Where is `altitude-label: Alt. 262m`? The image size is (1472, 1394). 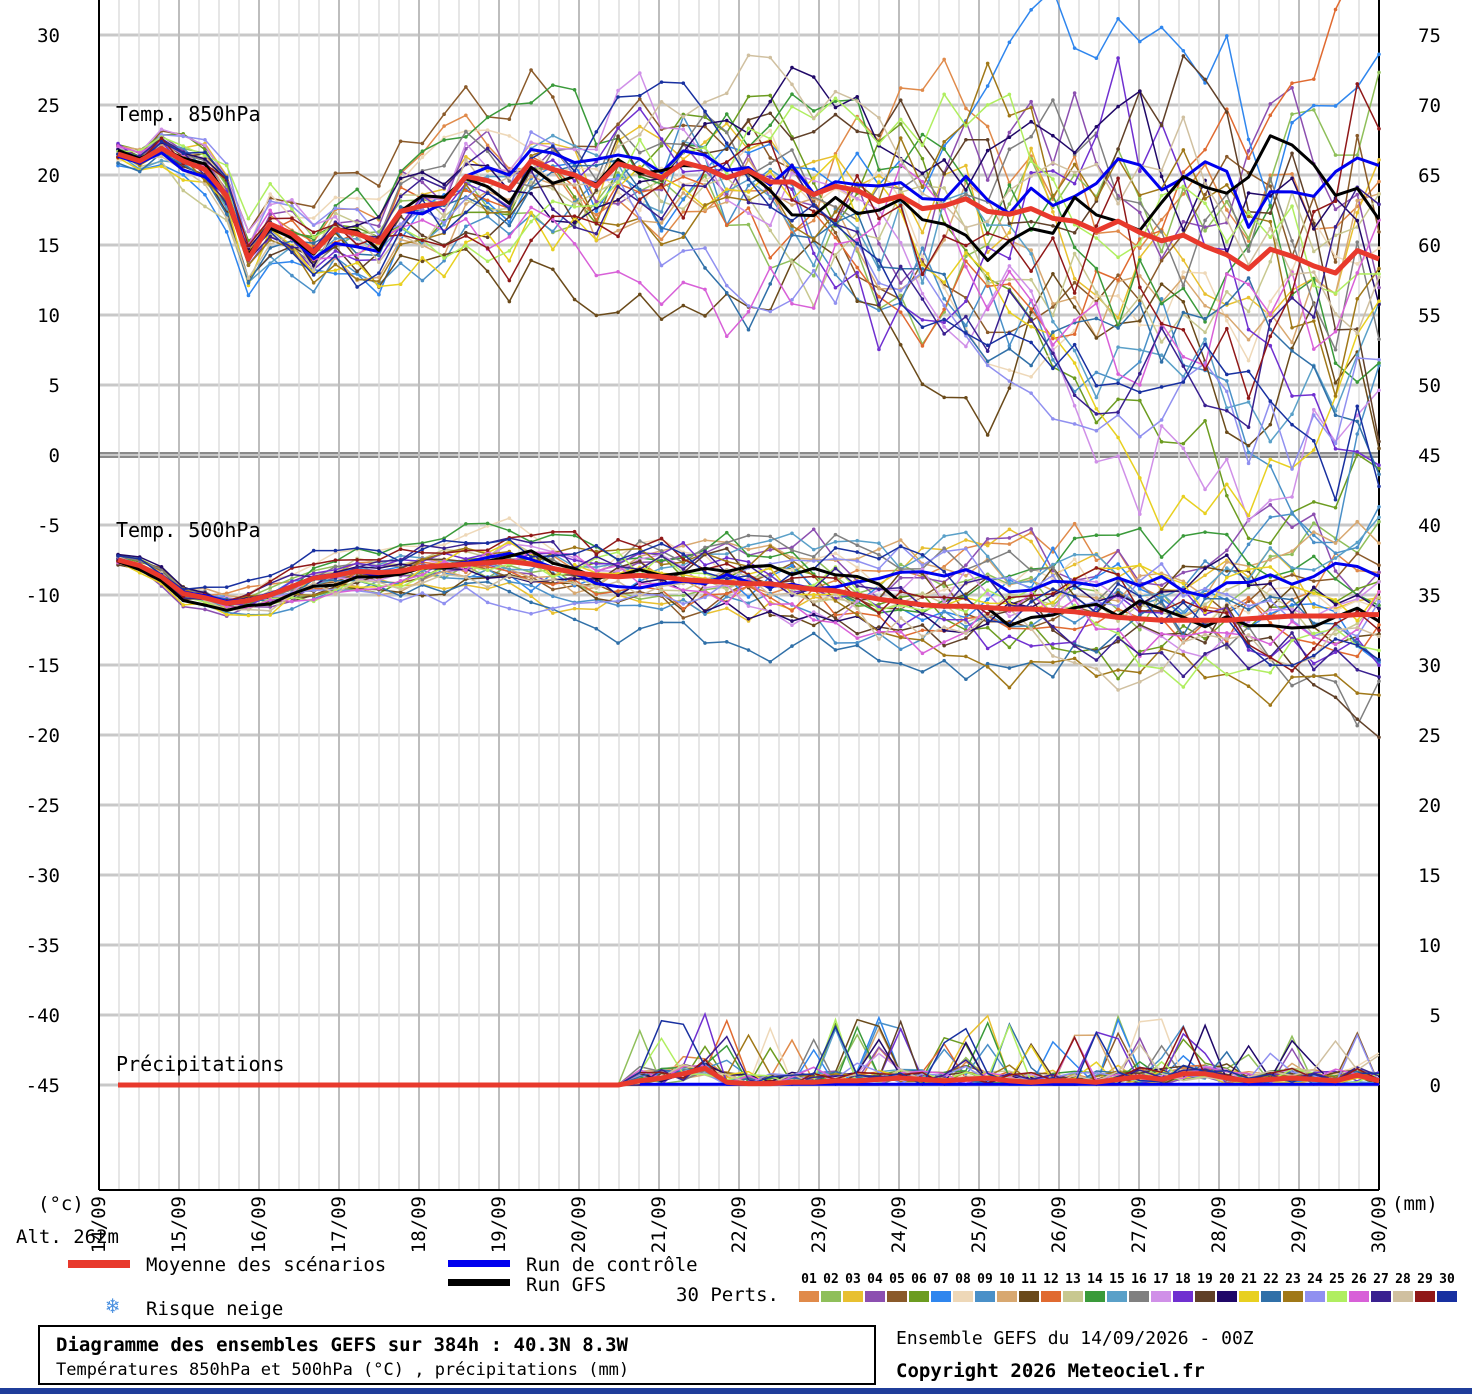 altitude-label: Alt. 262m is located at coordinates (67, 1237).